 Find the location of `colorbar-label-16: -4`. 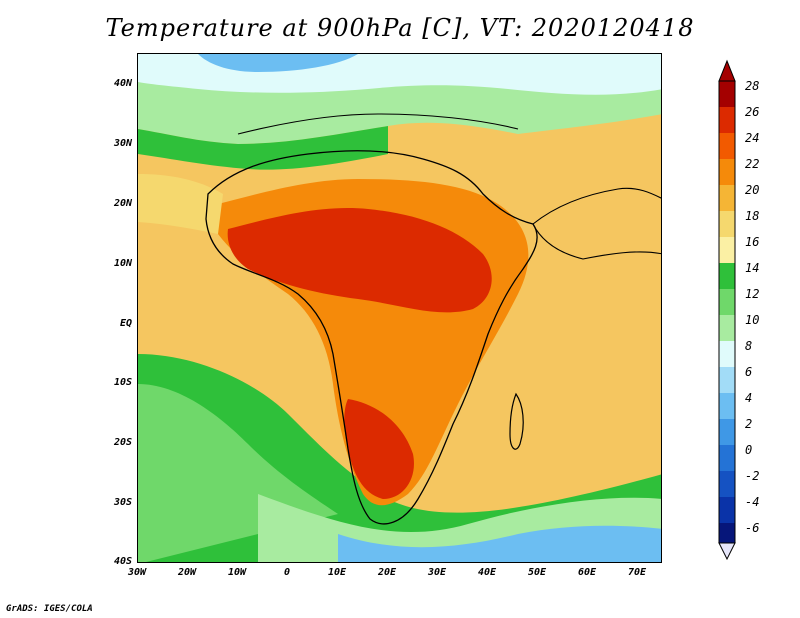

colorbar-label-16: -4 is located at coordinates (752, 502).